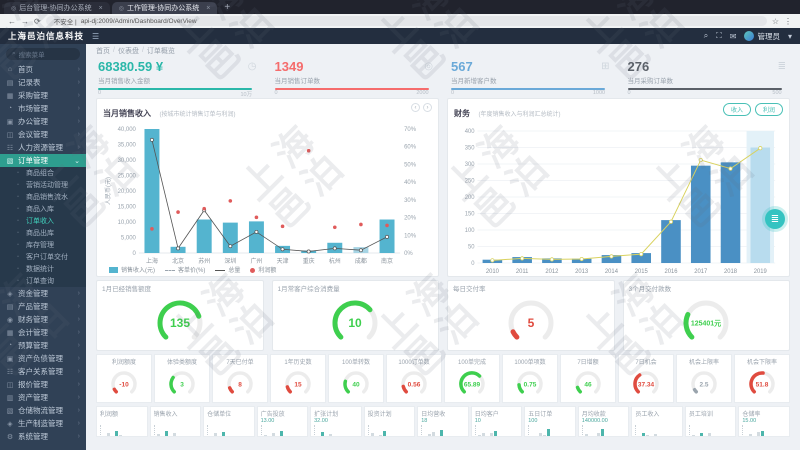  I want to click on new-tab-button: +, so click(227, 7).